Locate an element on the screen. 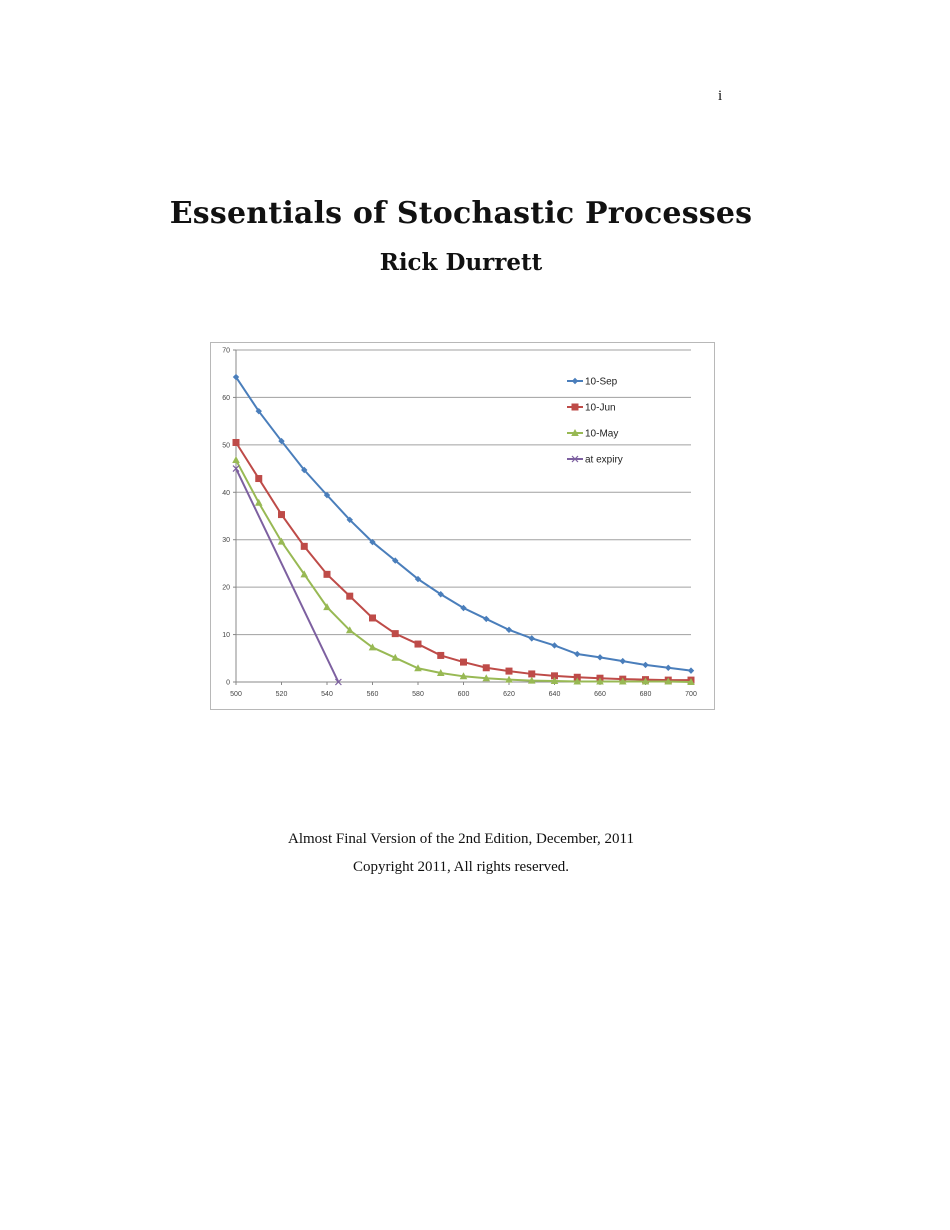  y-tick-label: 60 is located at coordinates (226, 398).